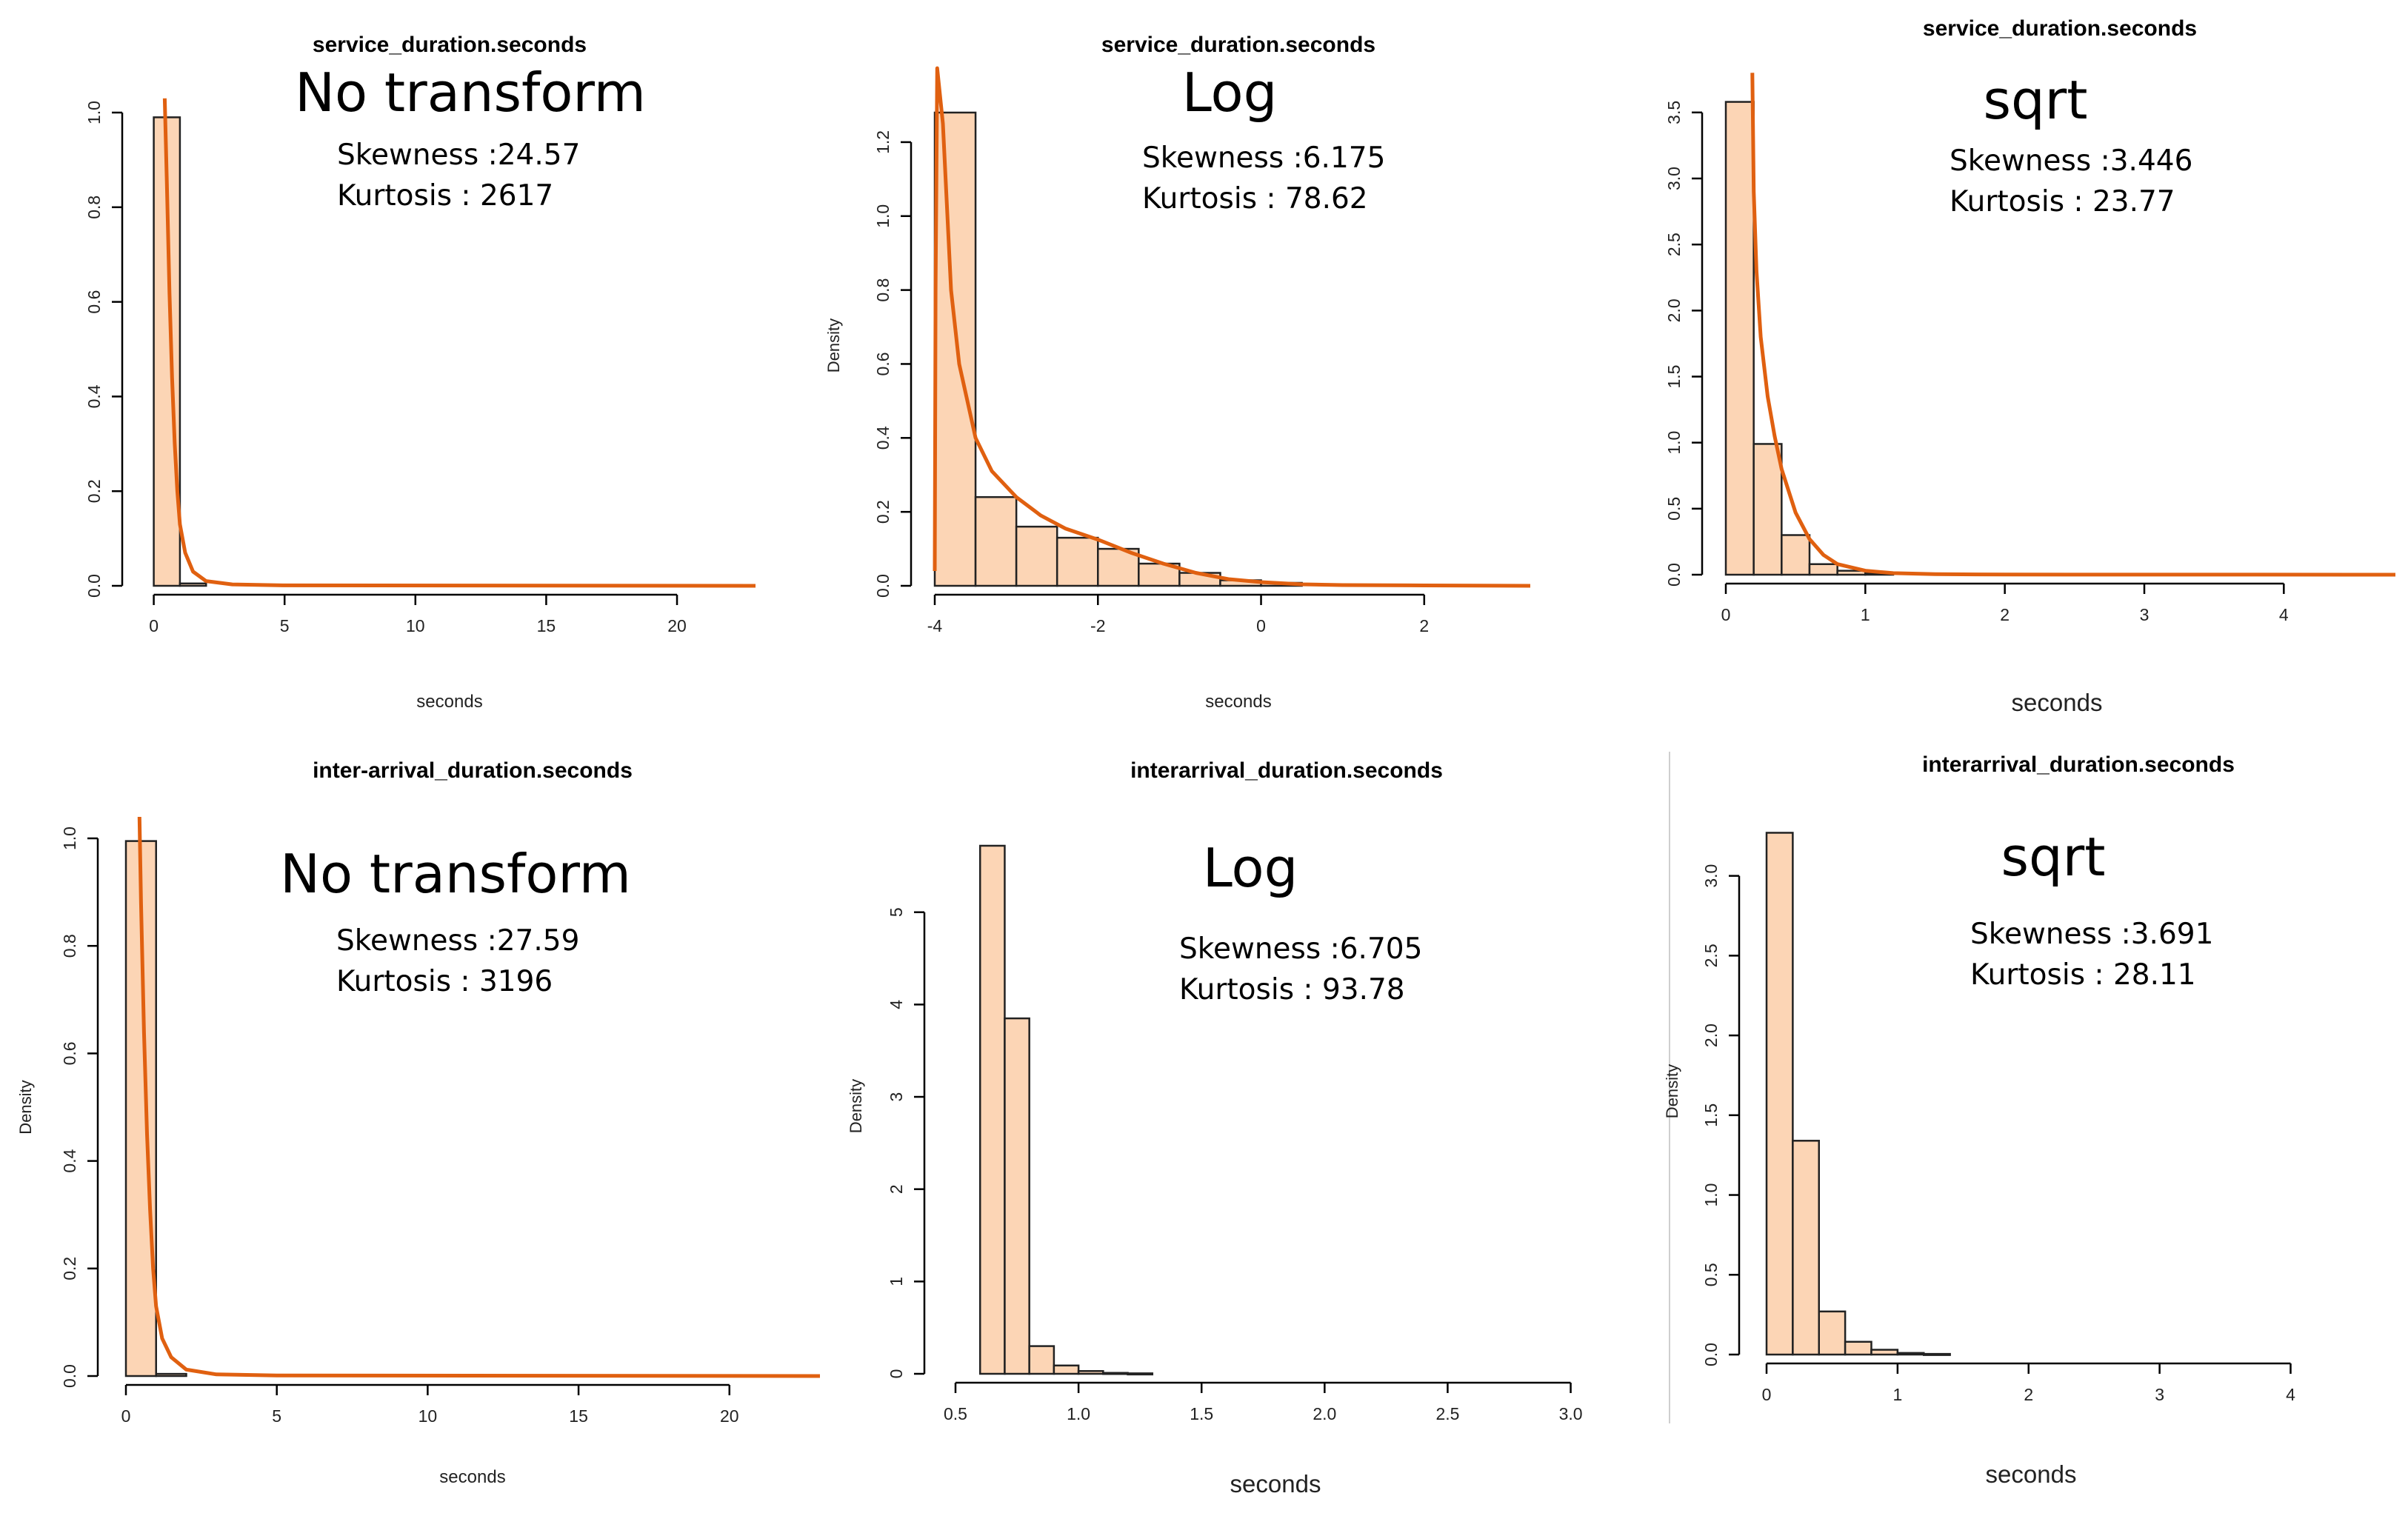 This screenshot has width=2408, height=1516. Describe the element at coordinates (2091, 935) in the screenshot. I see `skewness-annotation: Skewness :3.691` at that location.